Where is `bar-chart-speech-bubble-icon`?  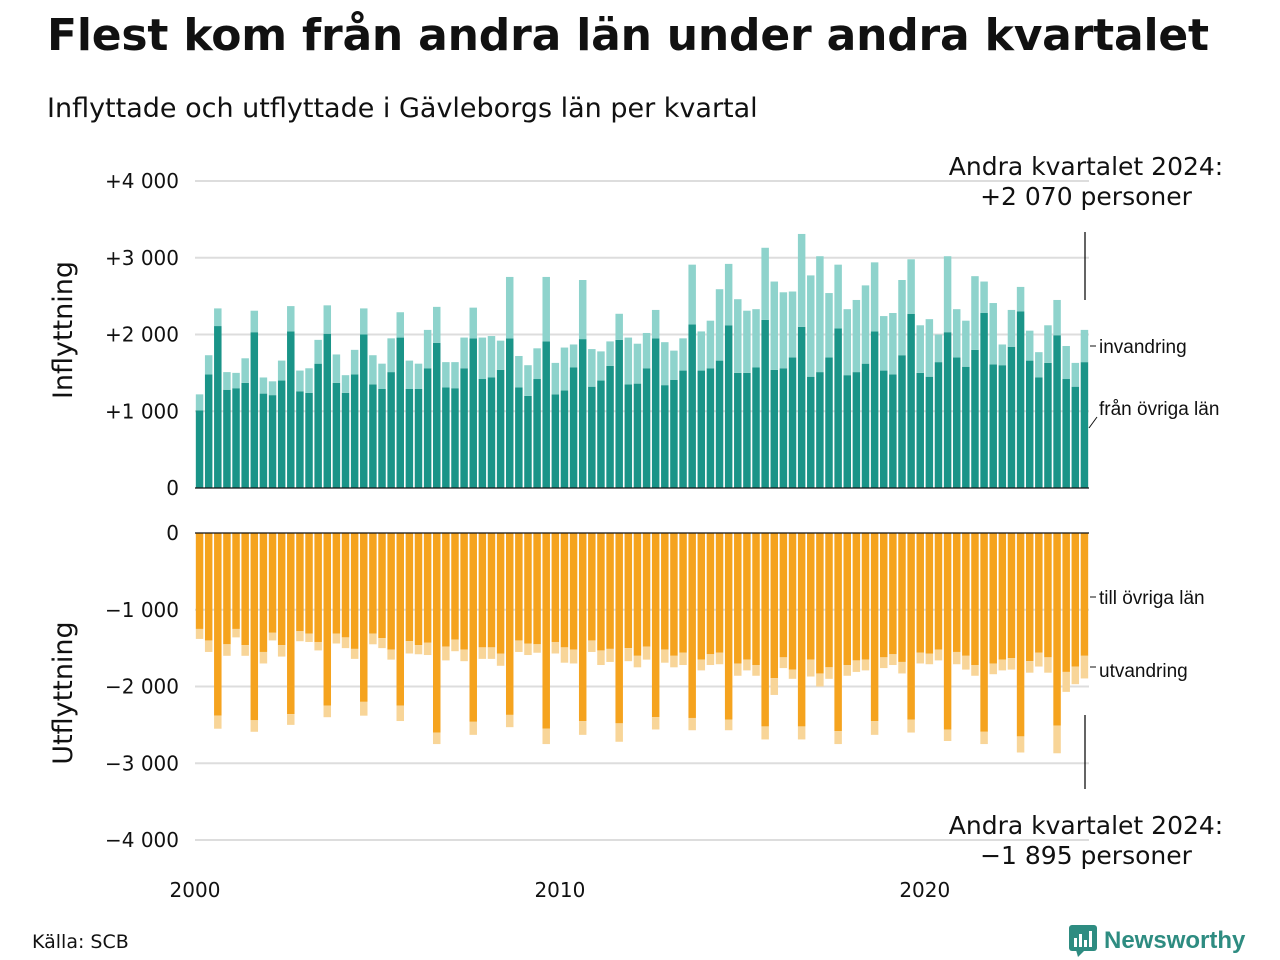 bar-chart-speech-bubble-icon is located at coordinates (1083, 941).